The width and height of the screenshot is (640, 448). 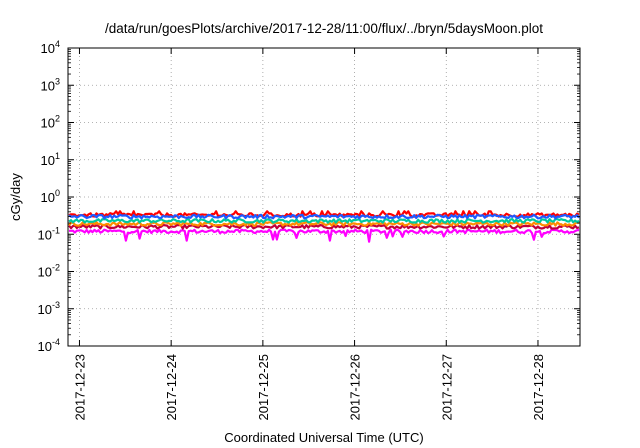 What do you see at coordinates (56, 268) in the screenshot?
I see `y-tick-exponent: -2` at bounding box center [56, 268].